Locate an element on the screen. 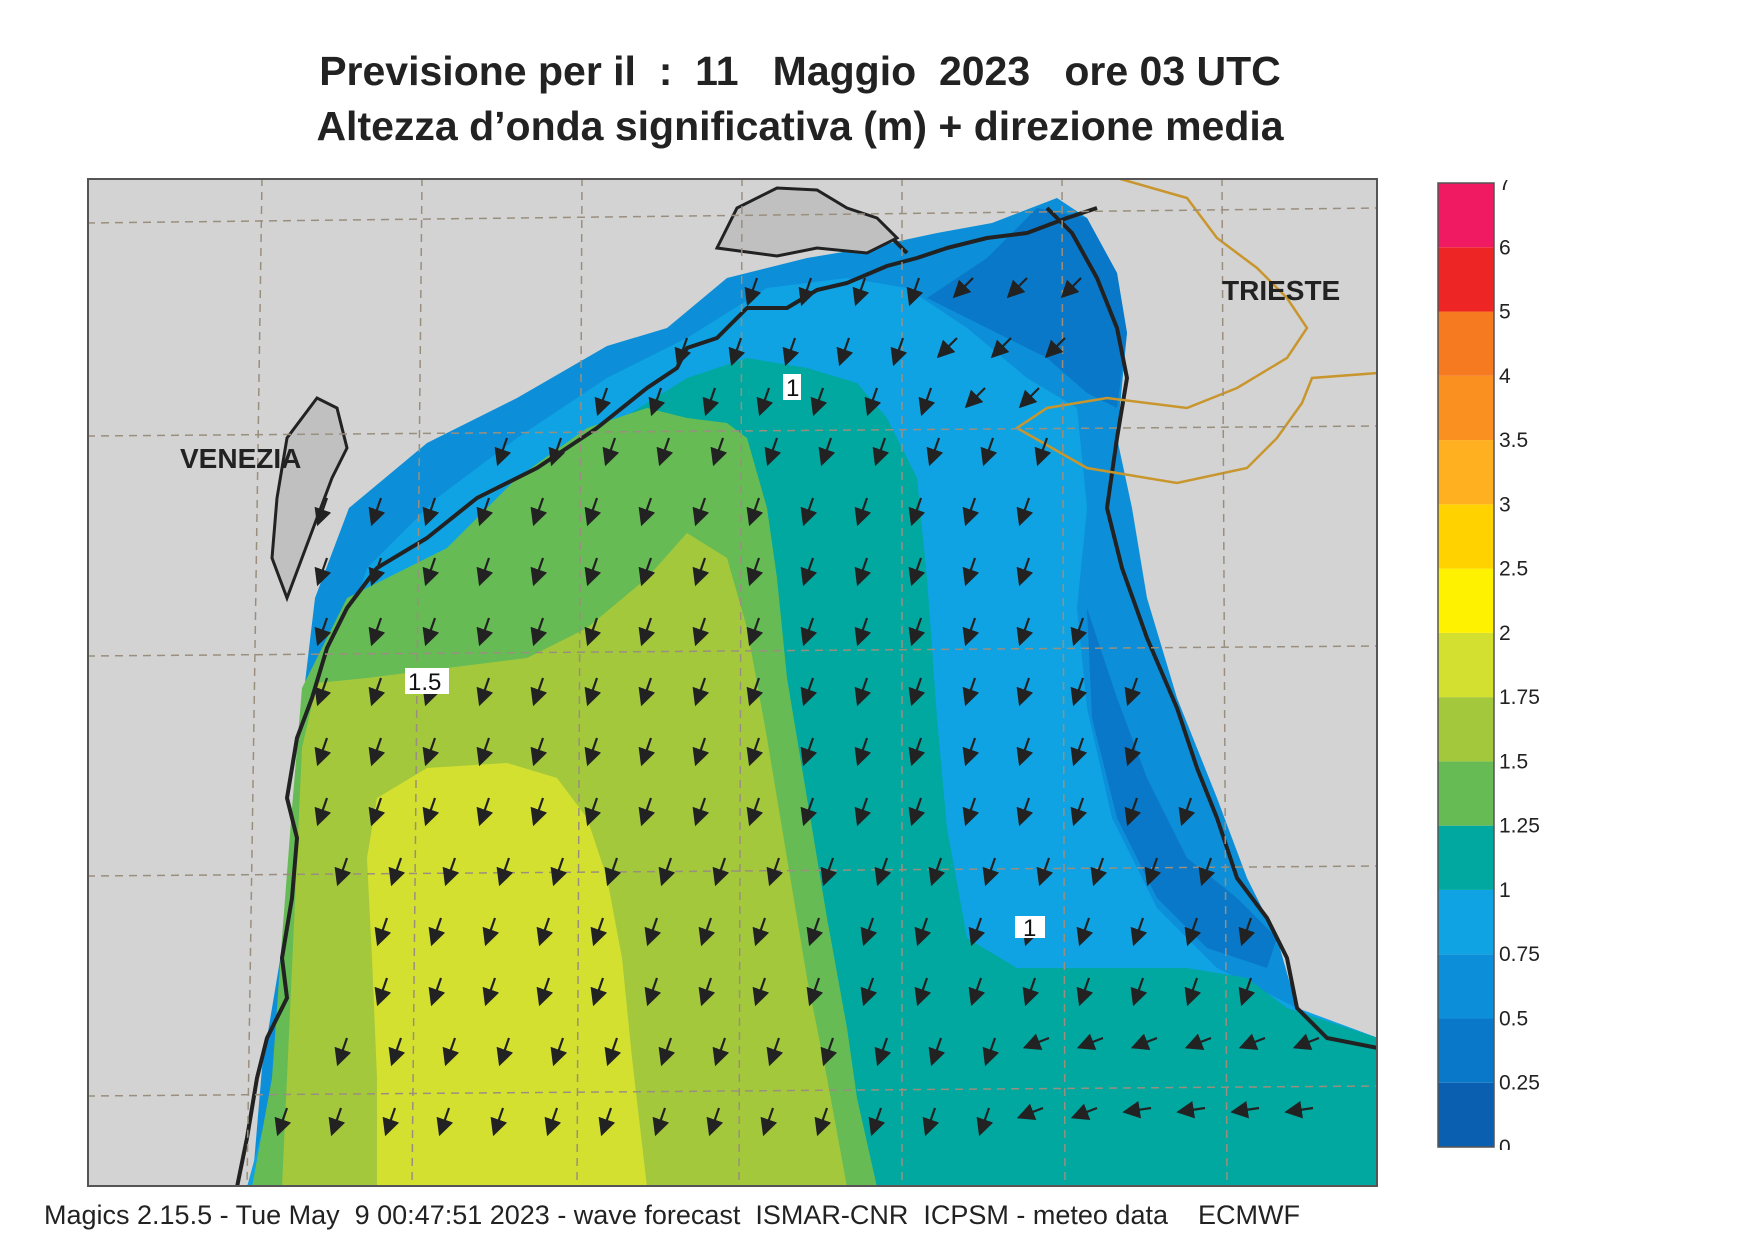  legend-label: 4 is located at coordinates (1505, 376).